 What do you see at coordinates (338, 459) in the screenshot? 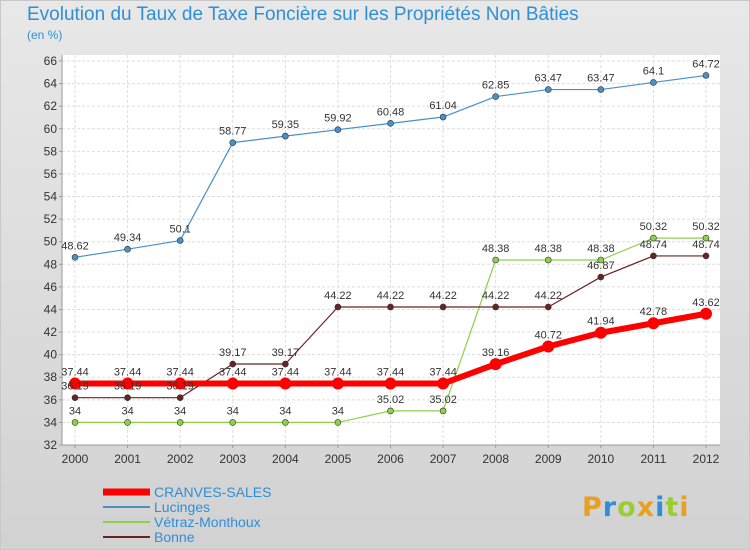
I see `x-tick-label: 2005` at bounding box center [338, 459].